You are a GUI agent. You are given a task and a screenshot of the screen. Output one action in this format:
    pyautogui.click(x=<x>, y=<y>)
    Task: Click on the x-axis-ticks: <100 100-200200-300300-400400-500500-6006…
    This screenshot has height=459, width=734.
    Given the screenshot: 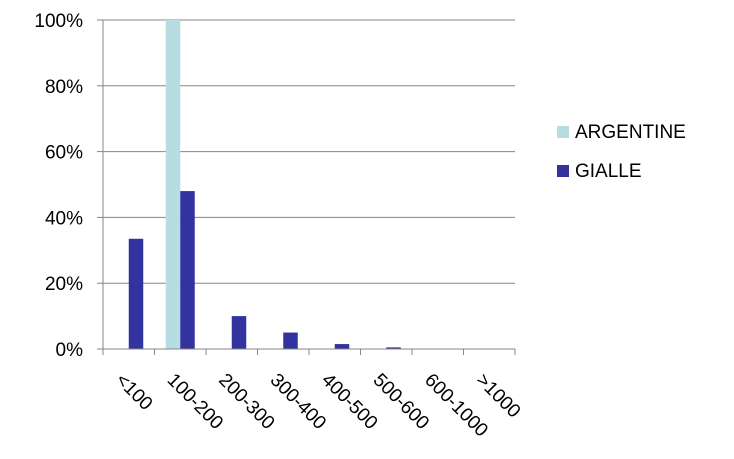 What is the action you would take?
    pyautogui.click(x=313, y=395)
    